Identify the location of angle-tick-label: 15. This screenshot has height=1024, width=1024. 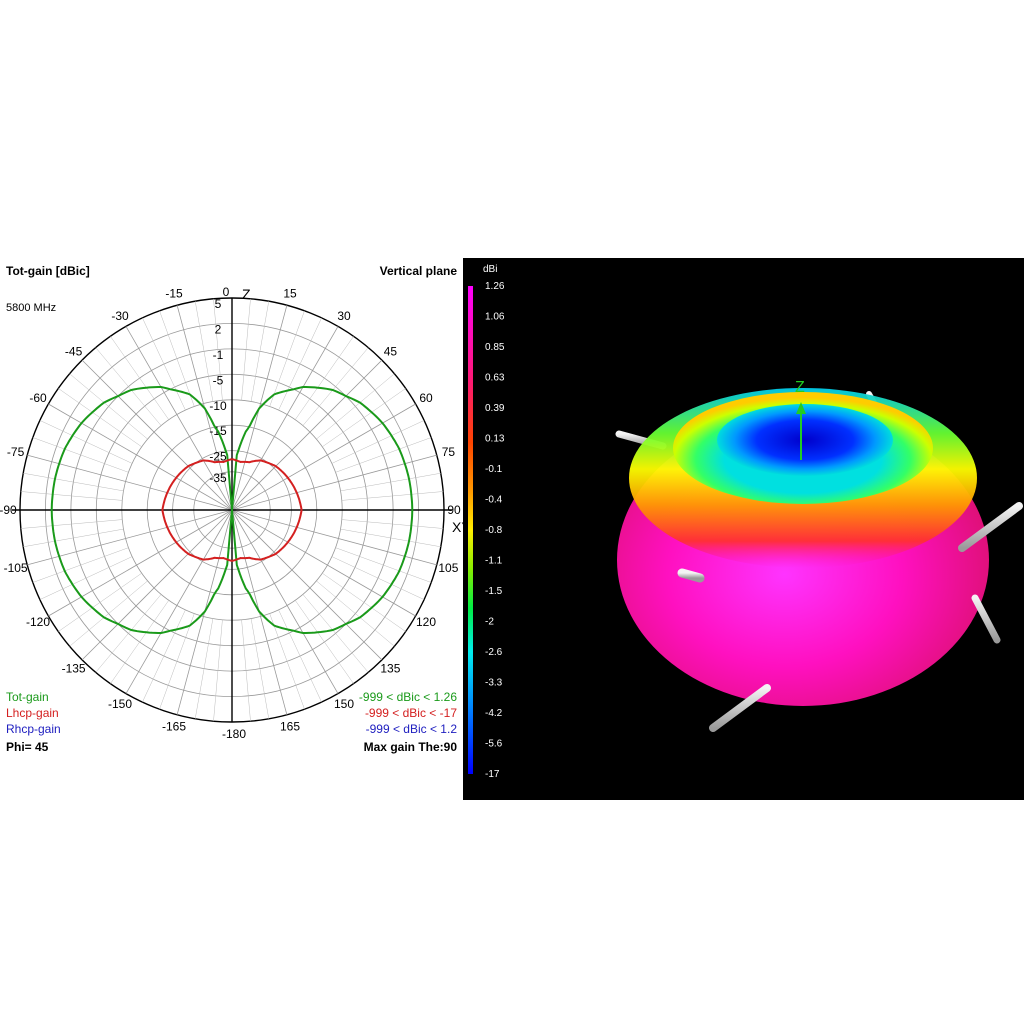
(290, 294).